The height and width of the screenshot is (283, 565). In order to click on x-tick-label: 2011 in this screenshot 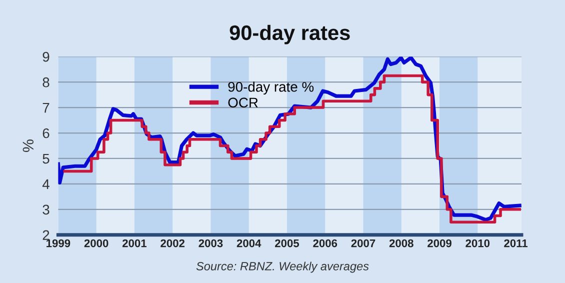, I will do `click(516, 243)`.